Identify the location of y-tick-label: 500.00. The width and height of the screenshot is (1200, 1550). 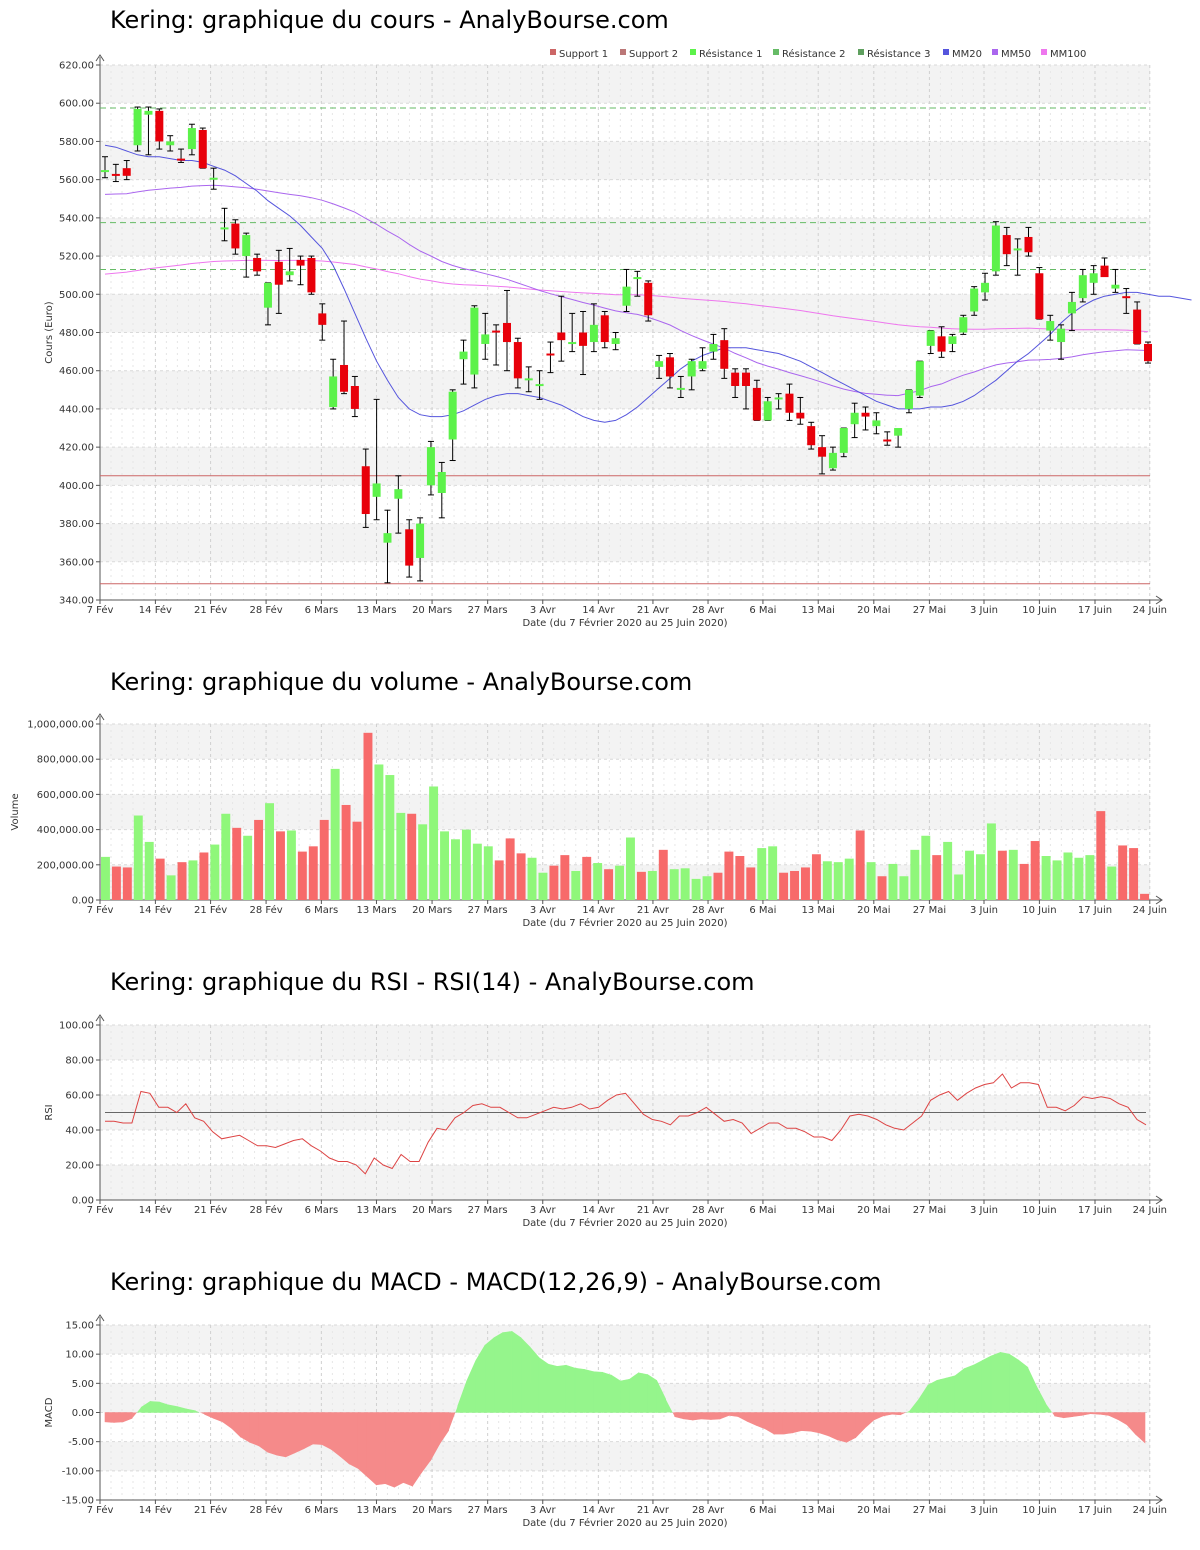
(76, 295).